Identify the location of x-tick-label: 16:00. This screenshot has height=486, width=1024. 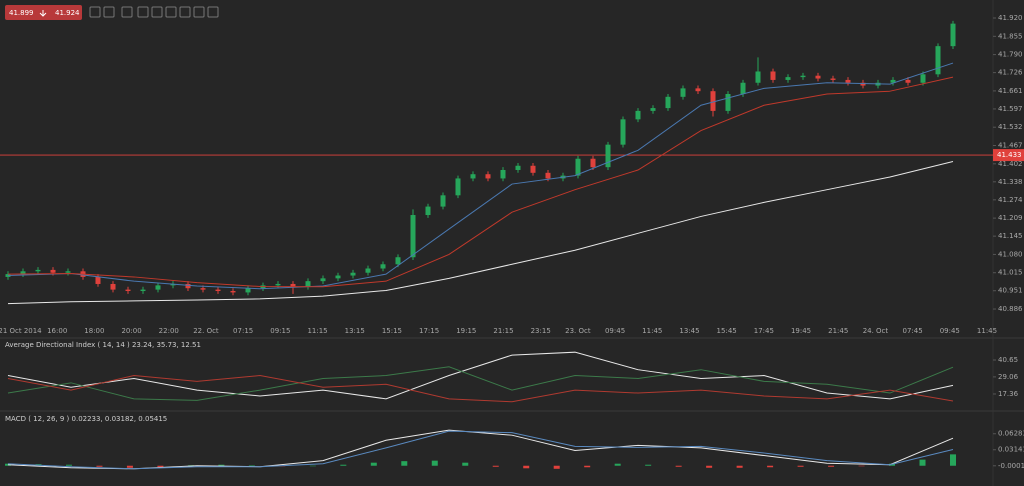
(57, 331).